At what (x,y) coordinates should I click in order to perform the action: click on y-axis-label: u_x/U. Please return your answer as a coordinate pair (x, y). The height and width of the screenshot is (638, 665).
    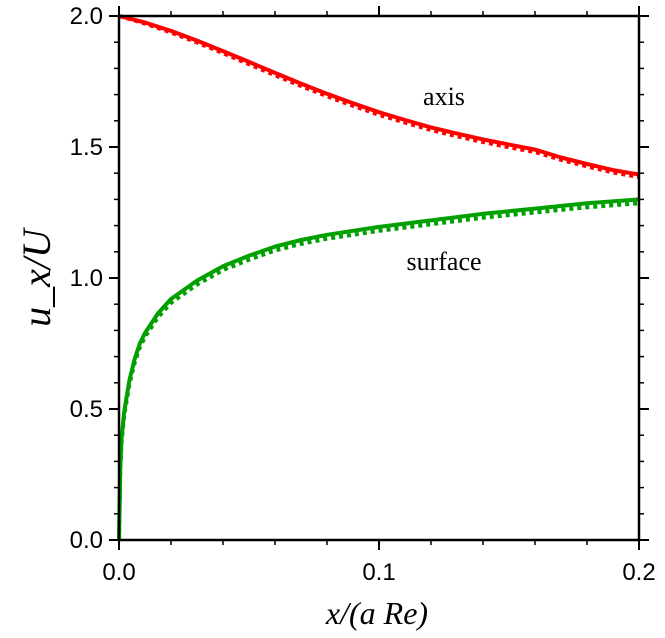
    Looking at the image, I should click on (36, 276).